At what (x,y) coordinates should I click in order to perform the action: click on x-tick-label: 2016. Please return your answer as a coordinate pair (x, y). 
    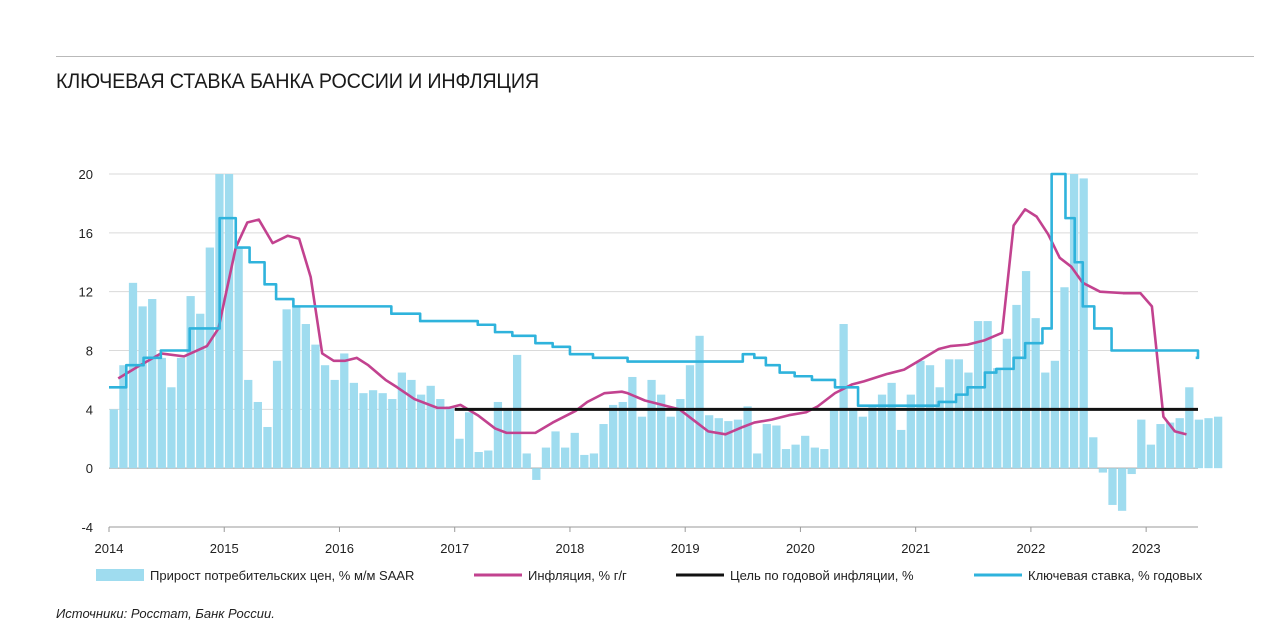
    Looking at the image, I should click on (339, 548).